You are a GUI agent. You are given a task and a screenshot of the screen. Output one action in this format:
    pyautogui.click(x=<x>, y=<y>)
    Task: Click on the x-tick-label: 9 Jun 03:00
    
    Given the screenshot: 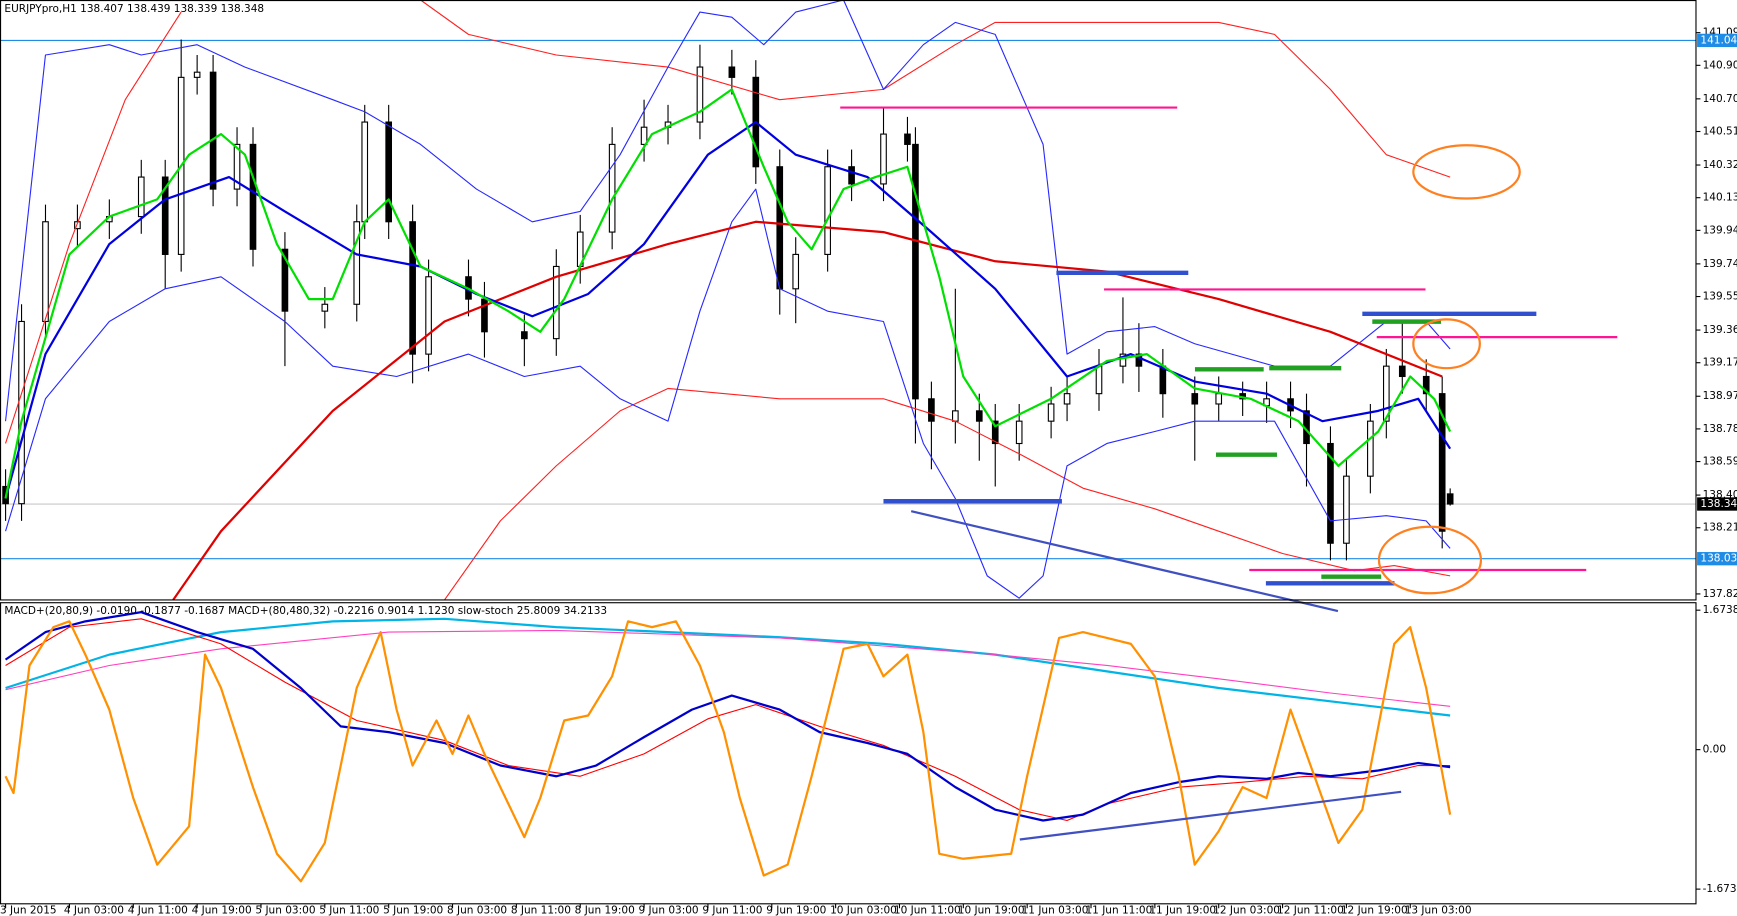 What is the action you would take?
    pyautogui.click(x=669, y=910)
    